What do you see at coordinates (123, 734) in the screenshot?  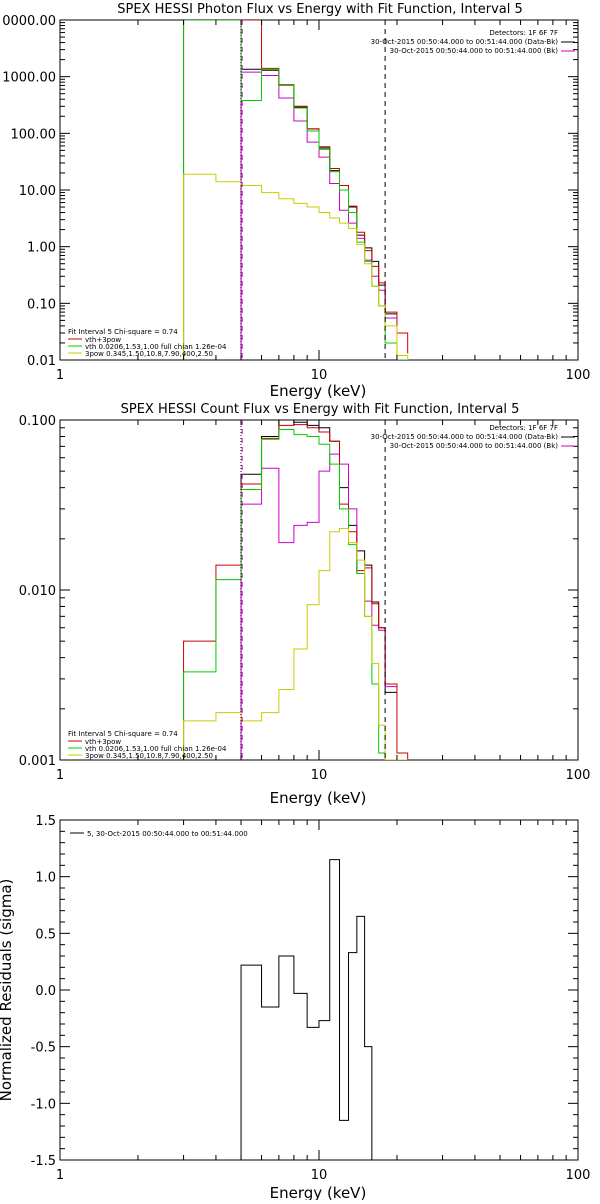 I see `chart2-fit-header: Fit Interval 5 Chi-square = 0.74` at bounding box center [123, 734].